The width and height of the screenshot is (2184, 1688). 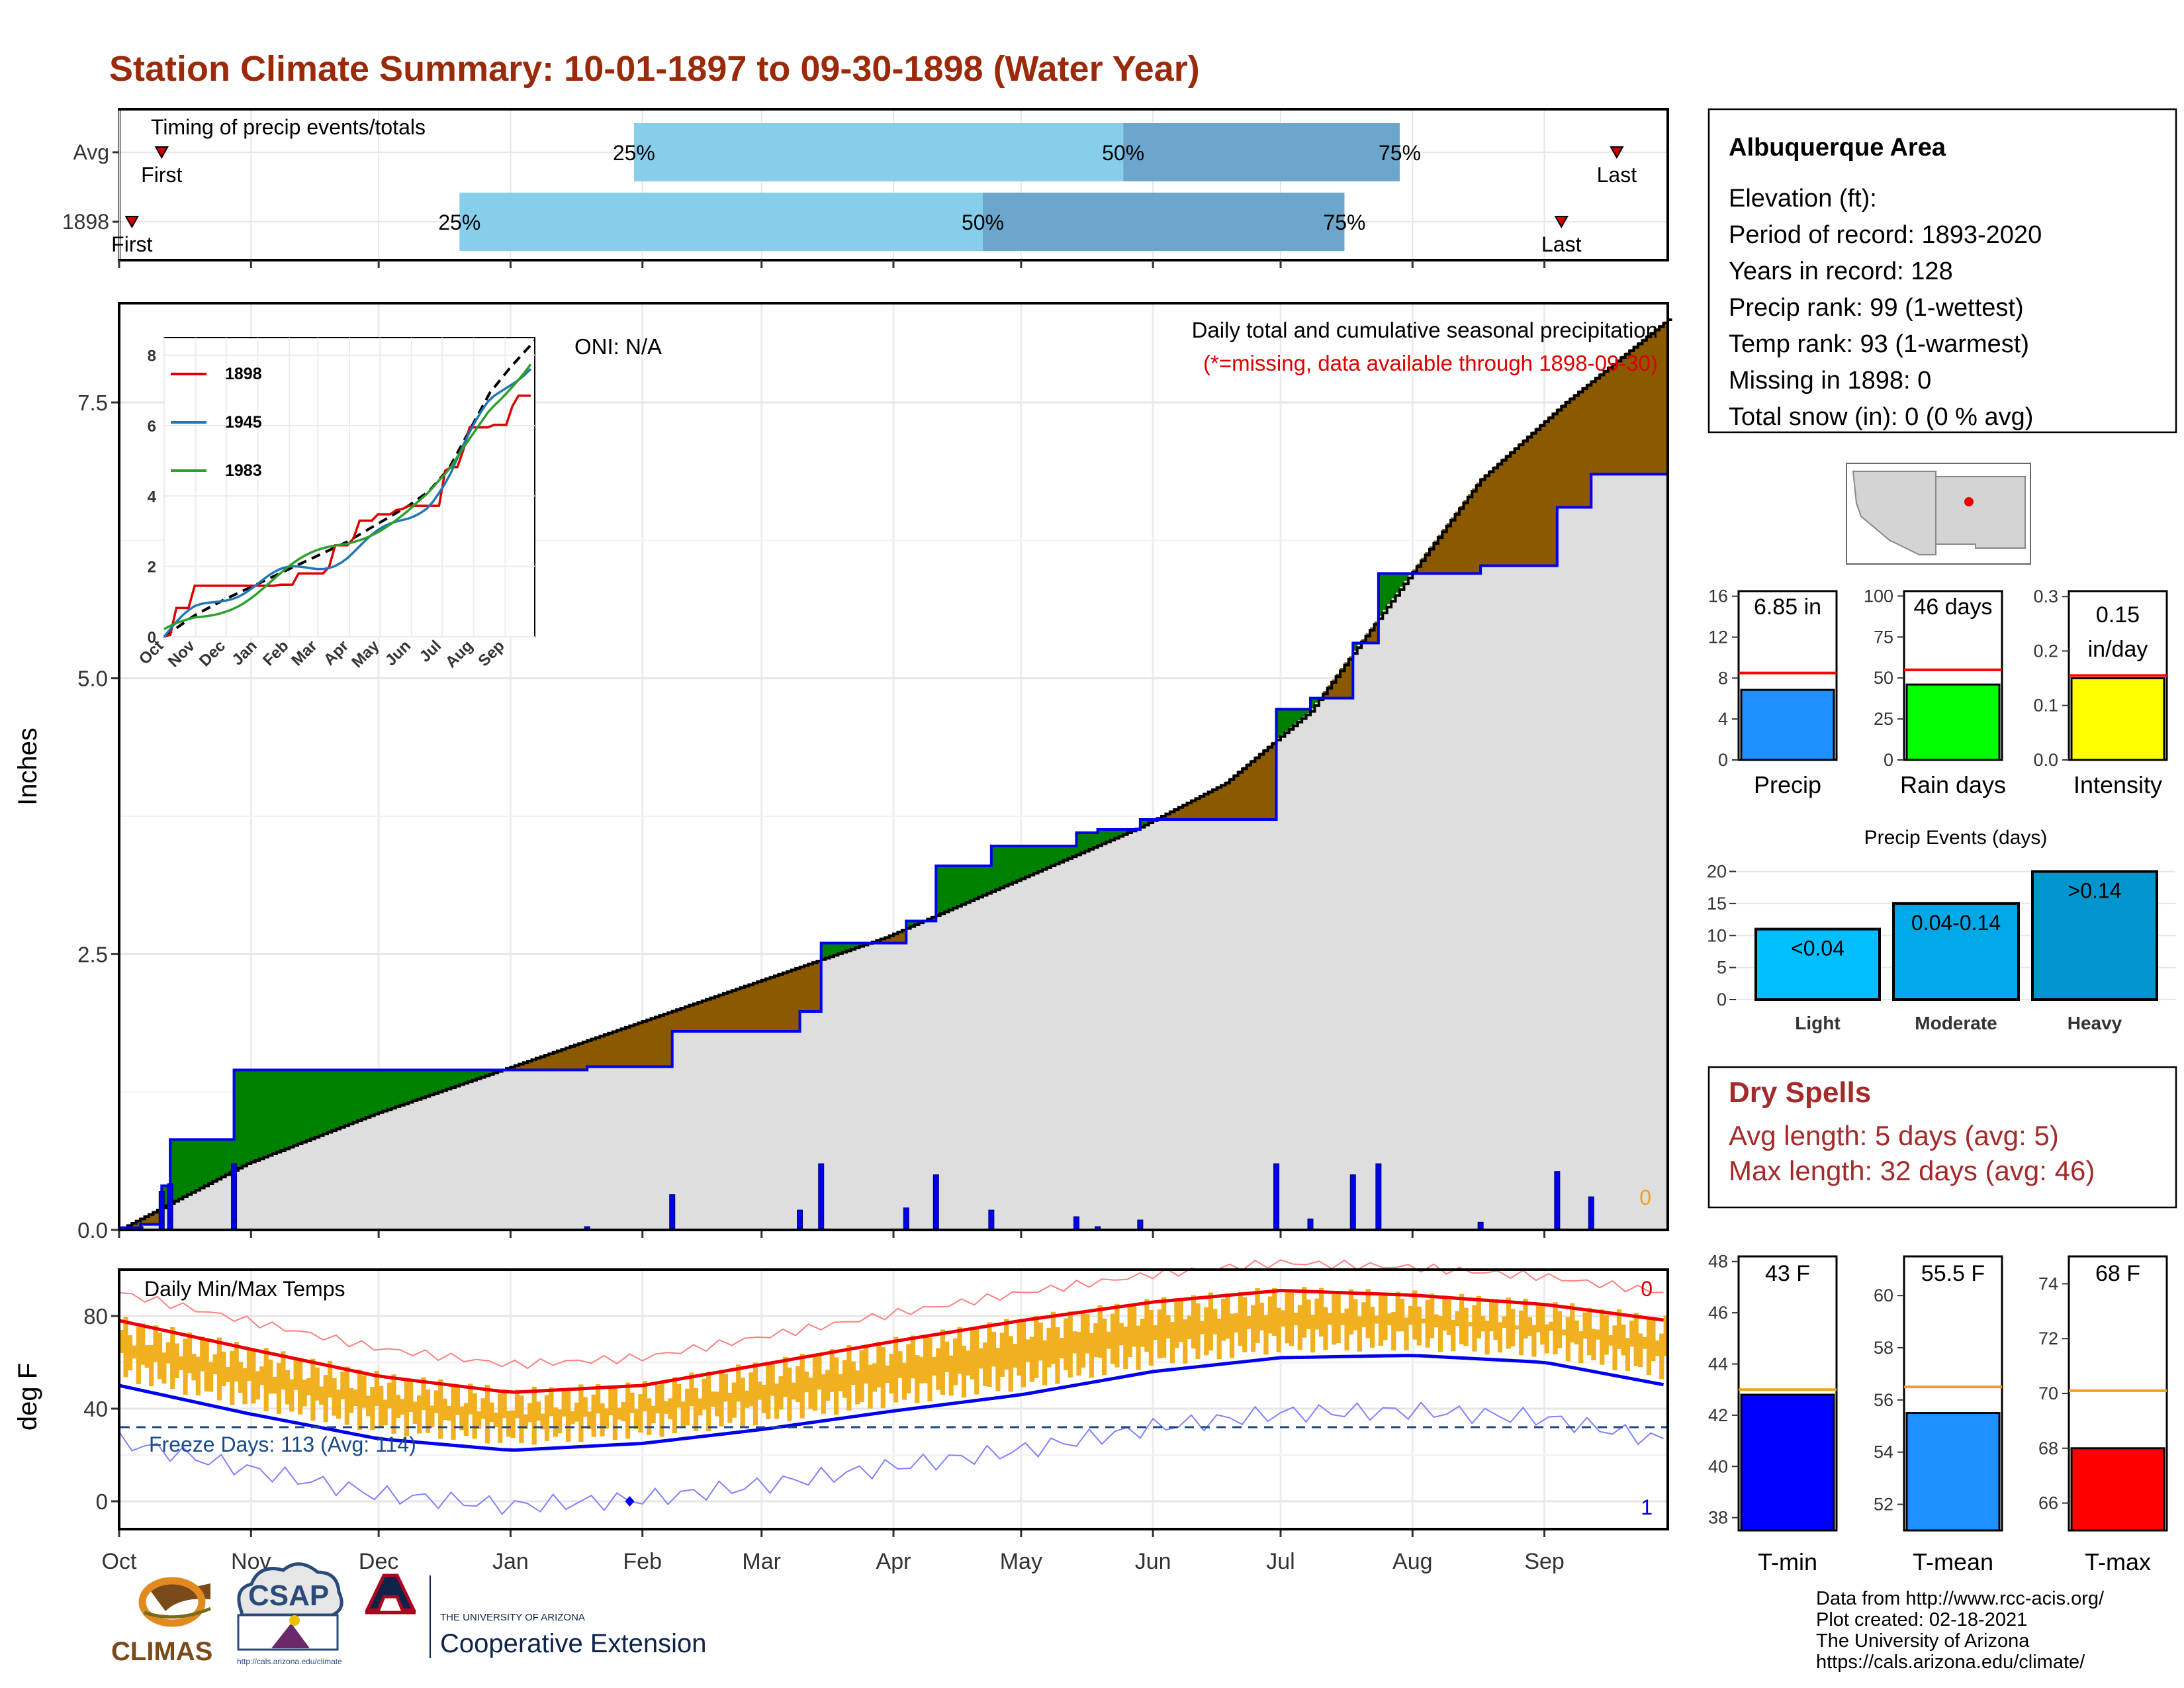 What do you see at coordinates (1956, 838) in the screenshot?
I see `precip-events-title: Precip Events (days)` at bounding box center [1956, 838].